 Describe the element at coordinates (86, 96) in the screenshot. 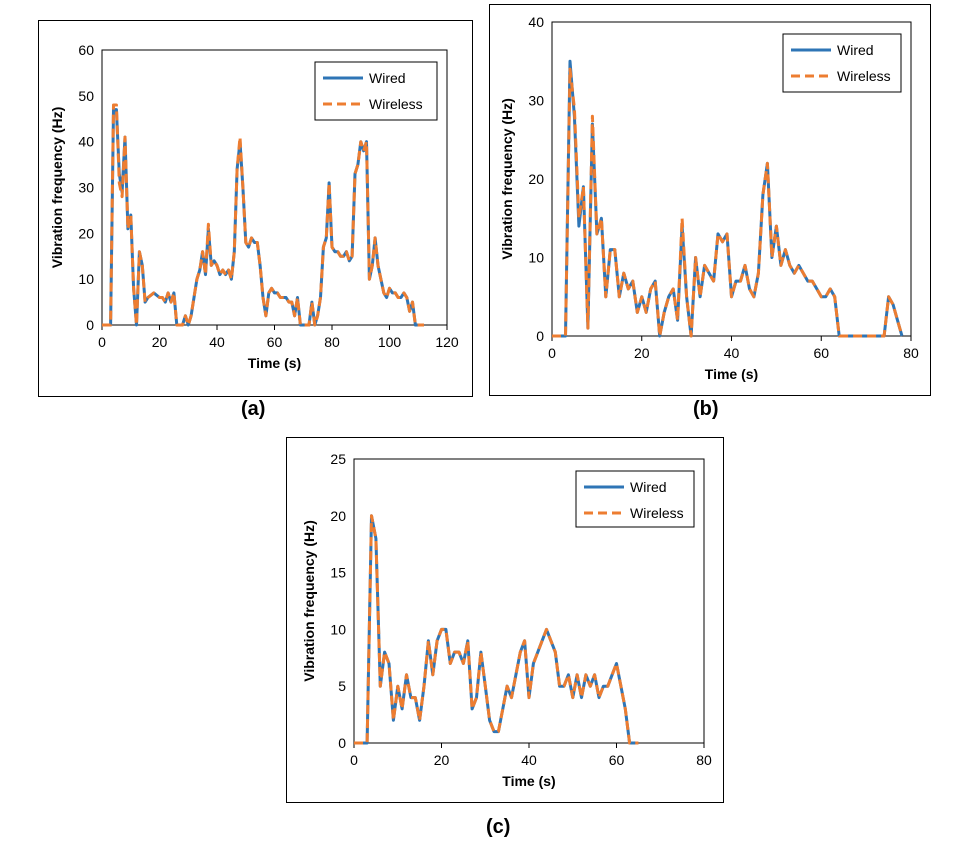

I see `y-tick-label: 50` at that location.